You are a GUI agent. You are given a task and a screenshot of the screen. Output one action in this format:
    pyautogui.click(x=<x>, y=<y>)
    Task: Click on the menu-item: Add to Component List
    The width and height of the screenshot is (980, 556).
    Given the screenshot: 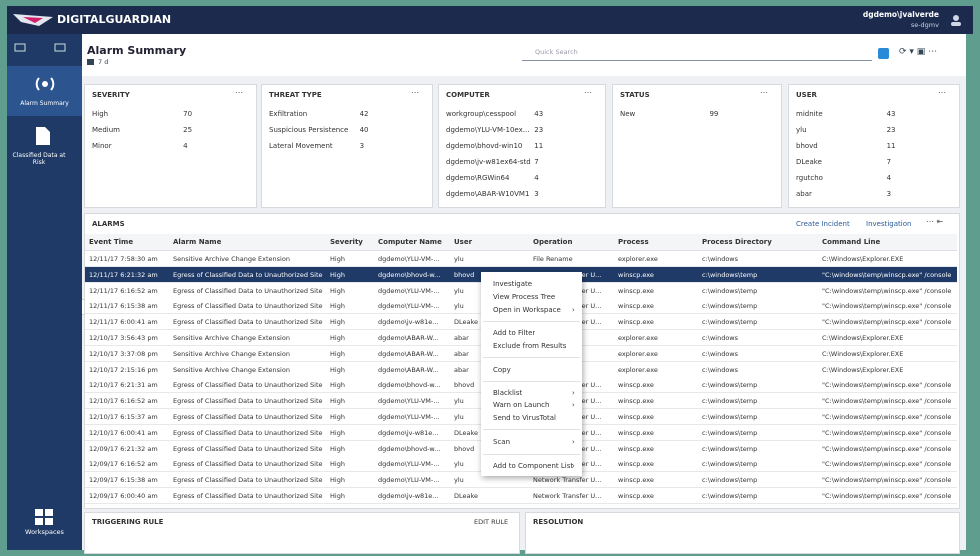 What is the action you would take?
    pyautogui.click(x=533, y=466)
    